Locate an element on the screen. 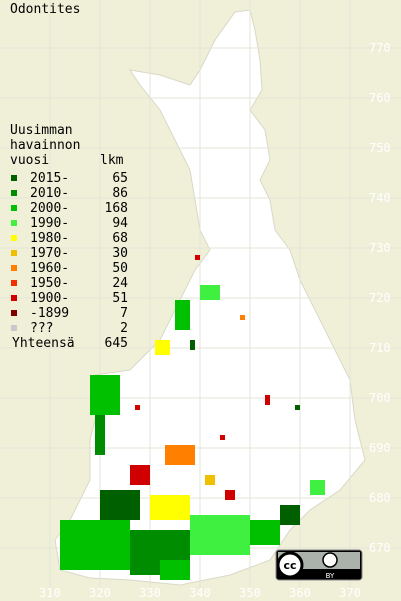  y-label: 680 is located at coordinates (380, 498).